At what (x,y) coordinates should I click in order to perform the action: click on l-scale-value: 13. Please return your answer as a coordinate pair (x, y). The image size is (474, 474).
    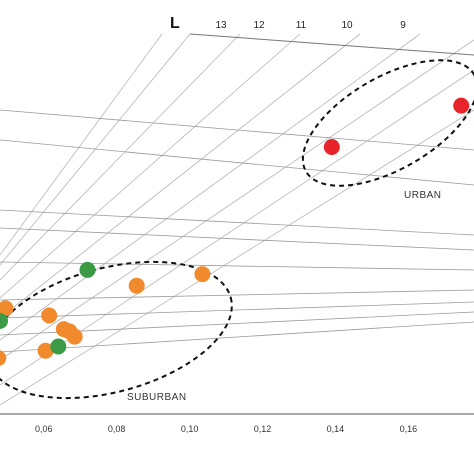
    Looking at the image, I should click on (221, 25).